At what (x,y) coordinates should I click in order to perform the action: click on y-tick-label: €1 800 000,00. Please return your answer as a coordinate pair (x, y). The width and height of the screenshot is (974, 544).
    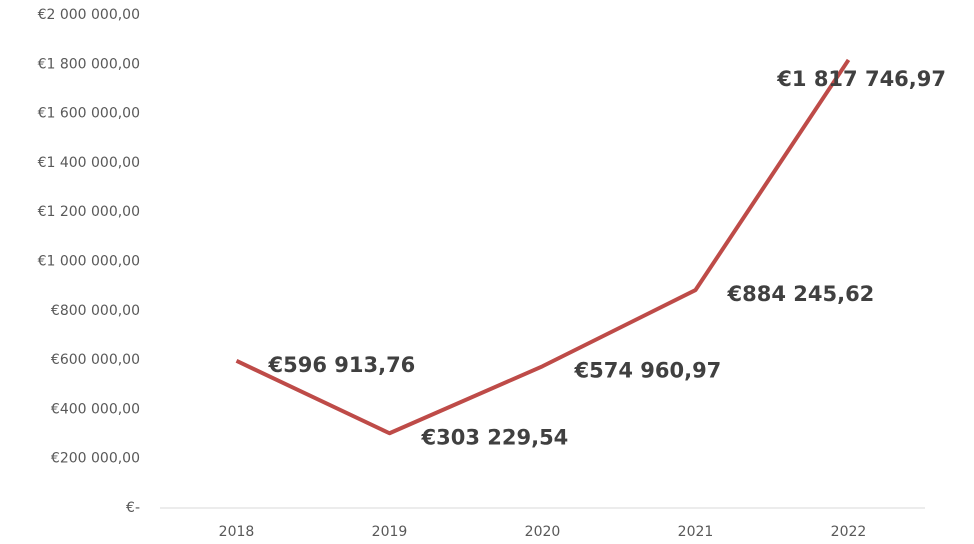
    Looking at the image, I should click on (89, 64).